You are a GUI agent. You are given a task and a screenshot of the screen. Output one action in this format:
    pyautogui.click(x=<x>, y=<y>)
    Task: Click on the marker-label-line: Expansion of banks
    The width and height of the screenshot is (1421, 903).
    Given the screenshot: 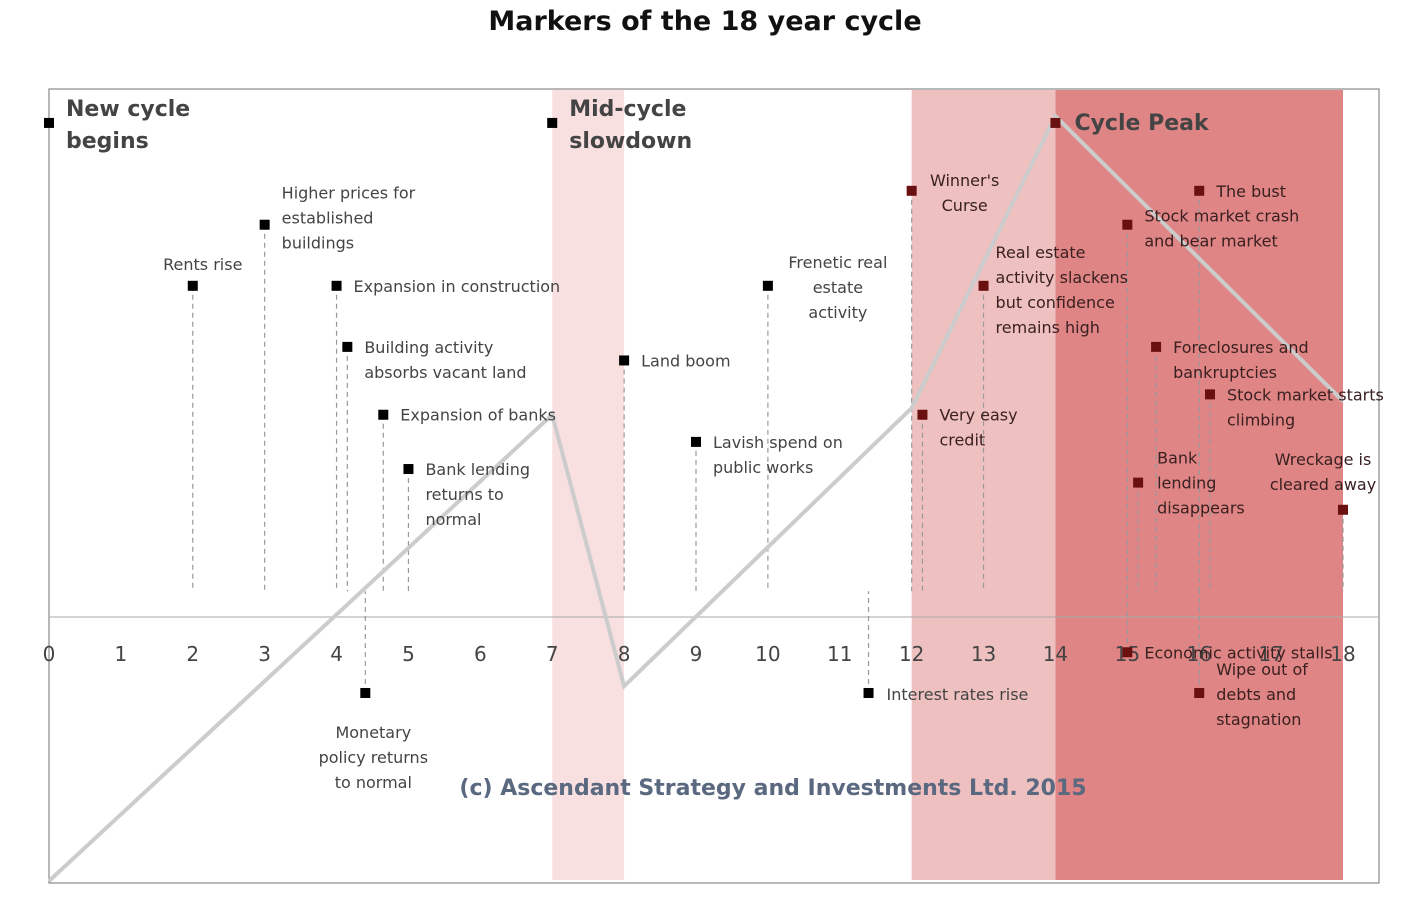 What is the action you would take?
    pyautogui.click(x=478, y=415)
    